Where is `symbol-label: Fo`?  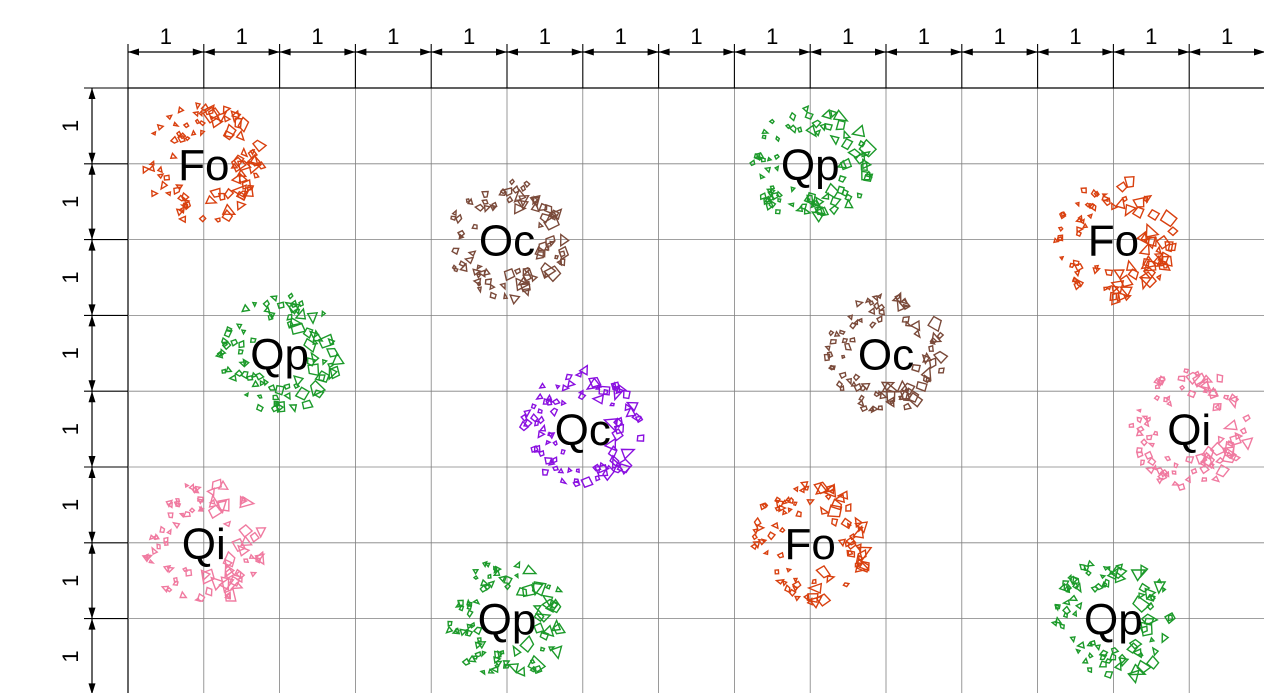
symbol-label: Fo is located at coordinates (1113, 241).